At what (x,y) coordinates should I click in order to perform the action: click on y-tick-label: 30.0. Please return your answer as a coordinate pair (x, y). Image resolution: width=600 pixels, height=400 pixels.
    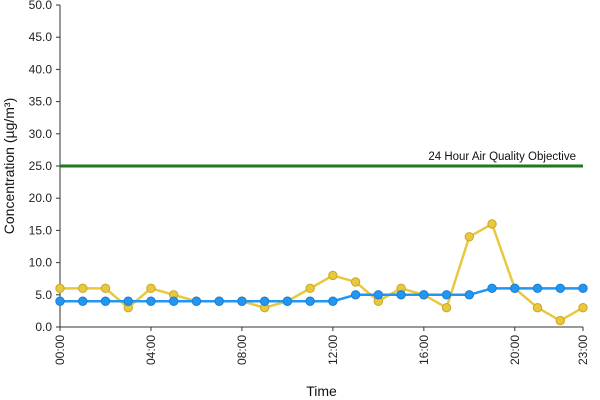
    Looking at the image, I should click on (41, 134).